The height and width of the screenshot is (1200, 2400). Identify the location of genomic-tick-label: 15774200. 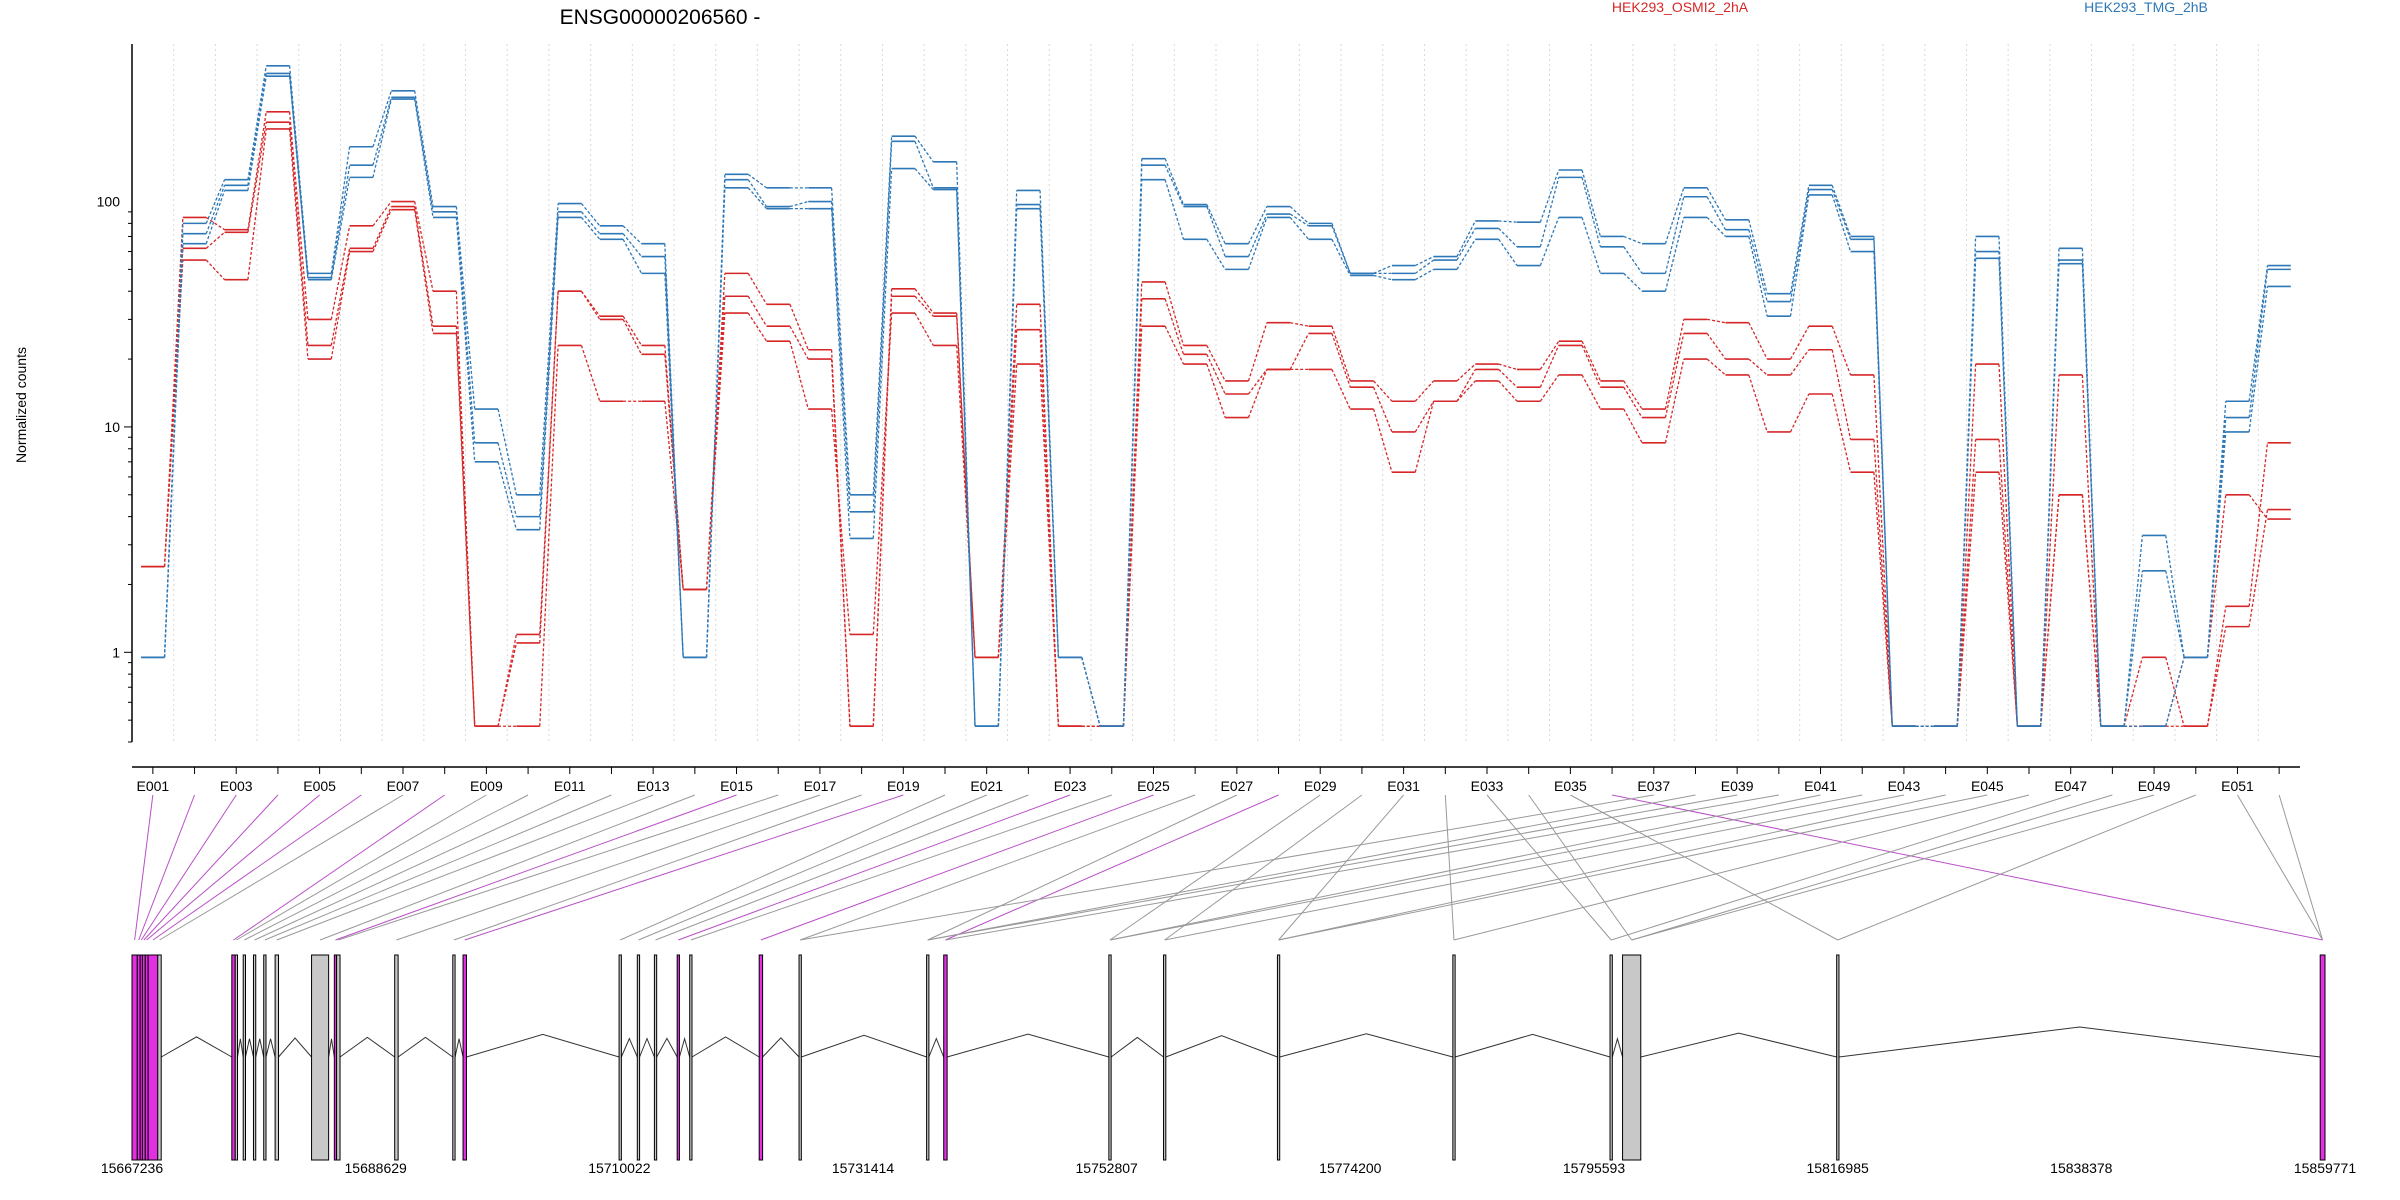
(1350, 1168).